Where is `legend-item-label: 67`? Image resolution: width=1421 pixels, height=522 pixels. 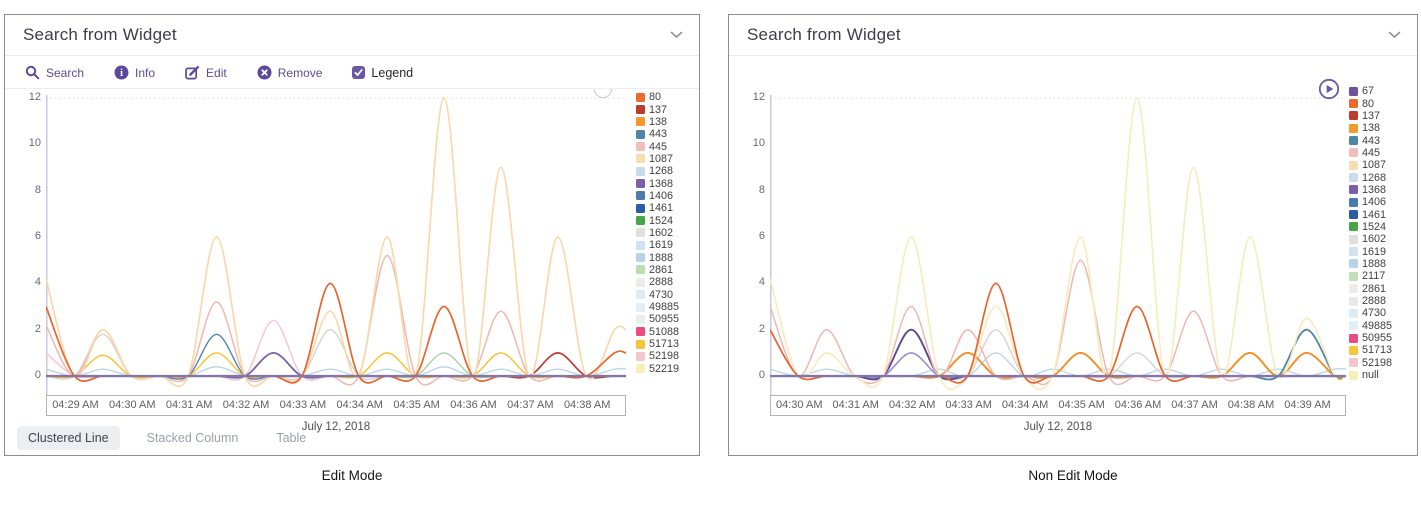 legend-item-label: 67 is located at coordinates (1368, 91).